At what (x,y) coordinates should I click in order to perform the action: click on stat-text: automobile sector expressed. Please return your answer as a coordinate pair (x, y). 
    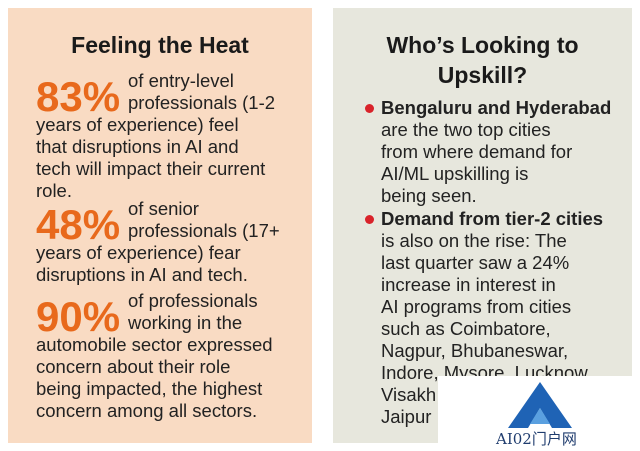
    Looking at the image, I should click on (154, 344).